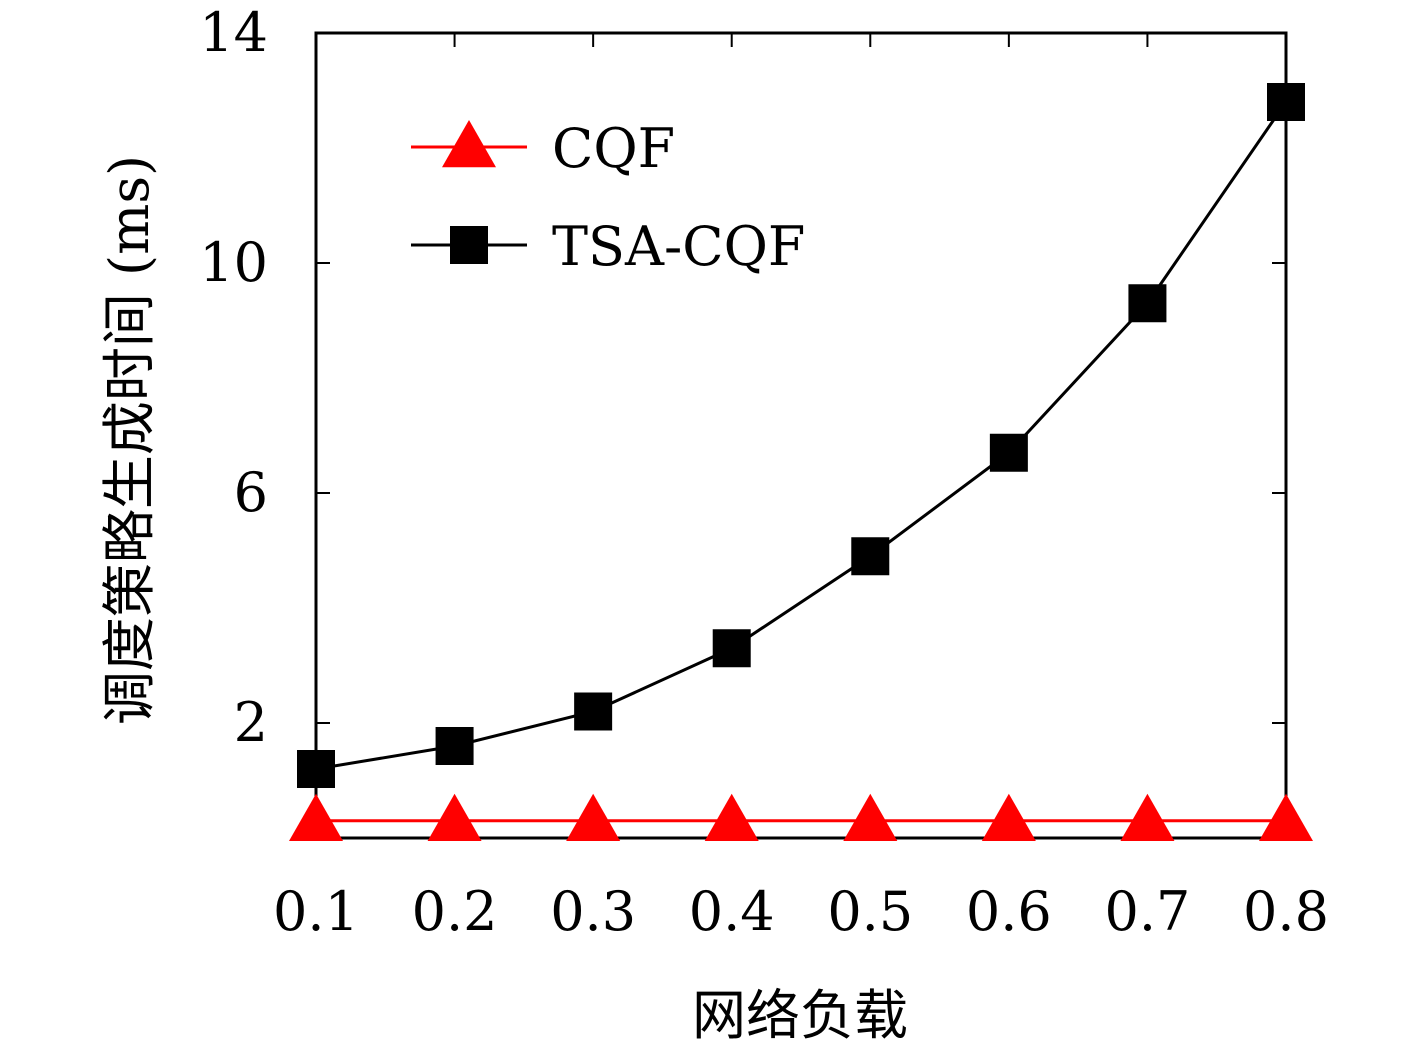  What do you see at coordinates (316, 911) in the screenshot?
I see `x-tick-label: 0.1` at bounding box center [316, 911].